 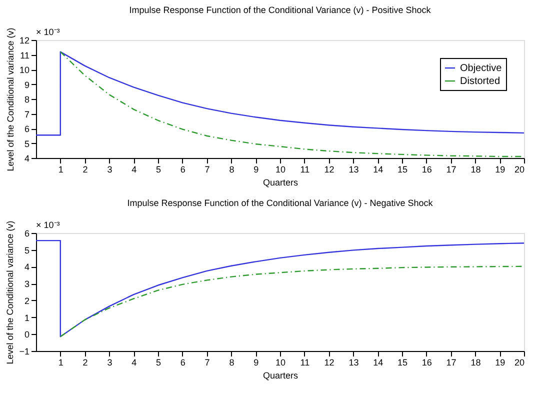 I want to click on y-tick-label: 8, so click(x=27, y=99).